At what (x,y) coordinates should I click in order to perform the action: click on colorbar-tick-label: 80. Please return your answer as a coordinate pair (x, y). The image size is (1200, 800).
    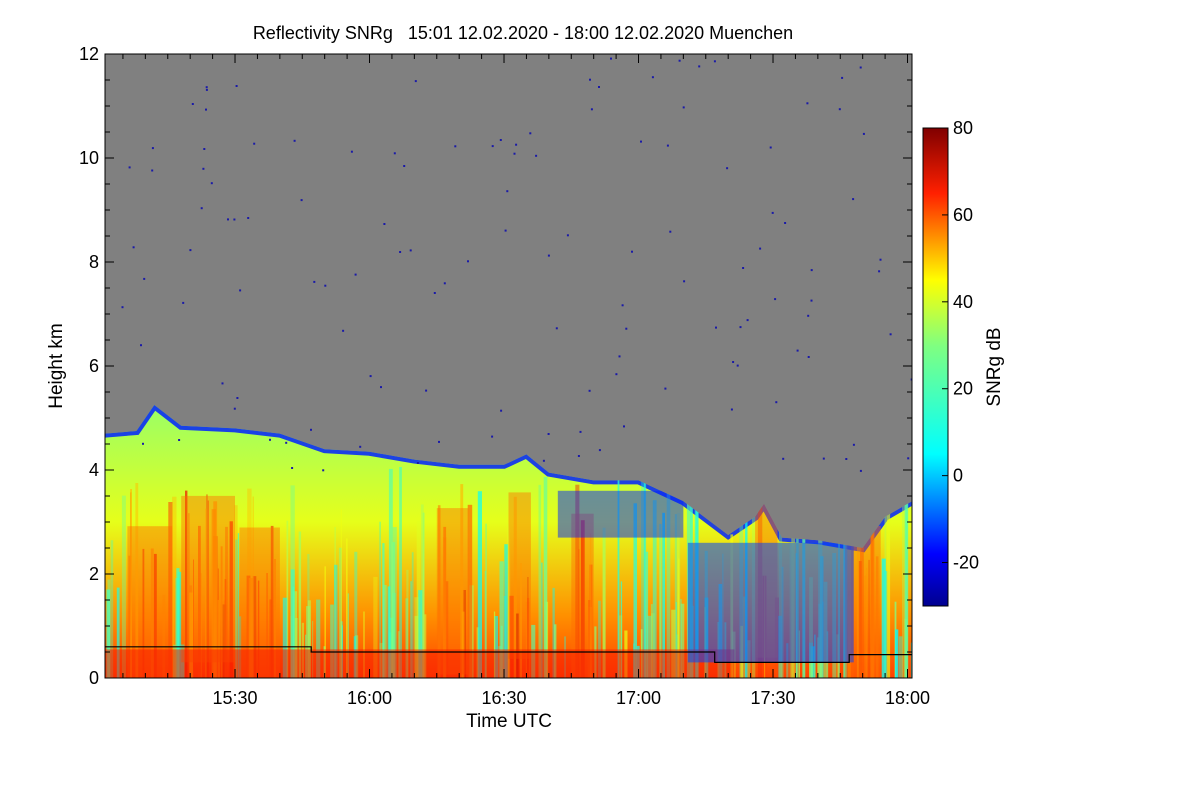
    Looking at the image, I should click on (963, 128).